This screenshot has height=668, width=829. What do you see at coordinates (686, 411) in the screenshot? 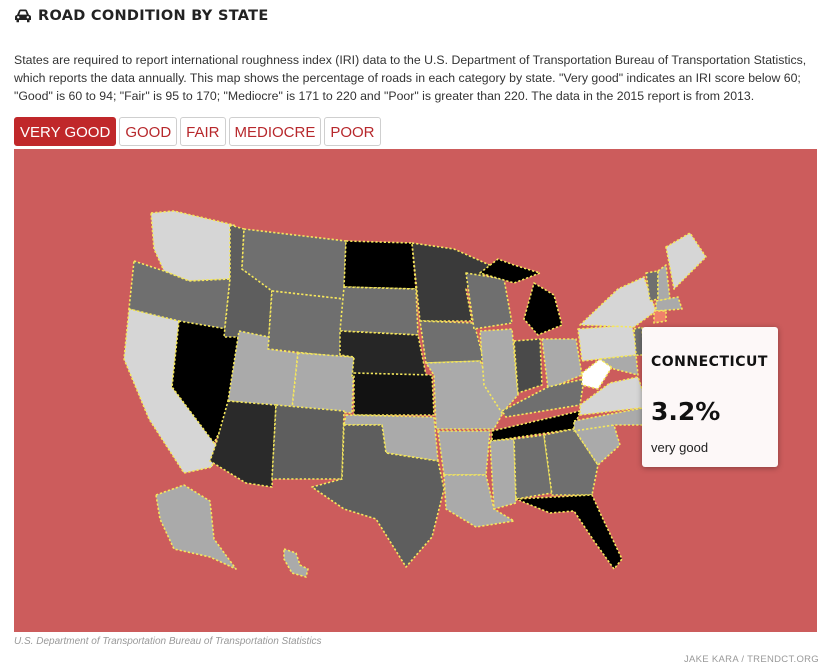
I see `tooltip-value: 3.2%` at bounding box center [686, 411].